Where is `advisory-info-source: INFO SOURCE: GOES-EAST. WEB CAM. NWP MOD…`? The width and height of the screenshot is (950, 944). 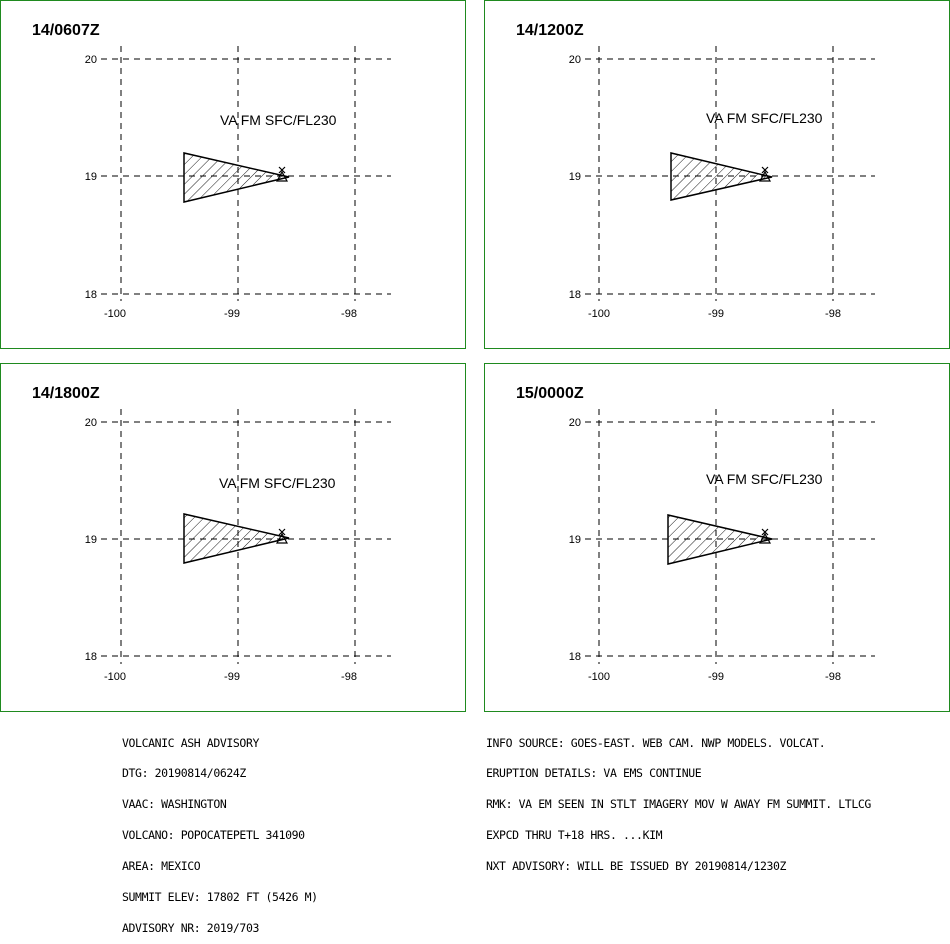
advisory-info-source: INFO SOURCE: GOES-EAST. WEB CAM. NWP MOD… is located at coordinates (656, 742).